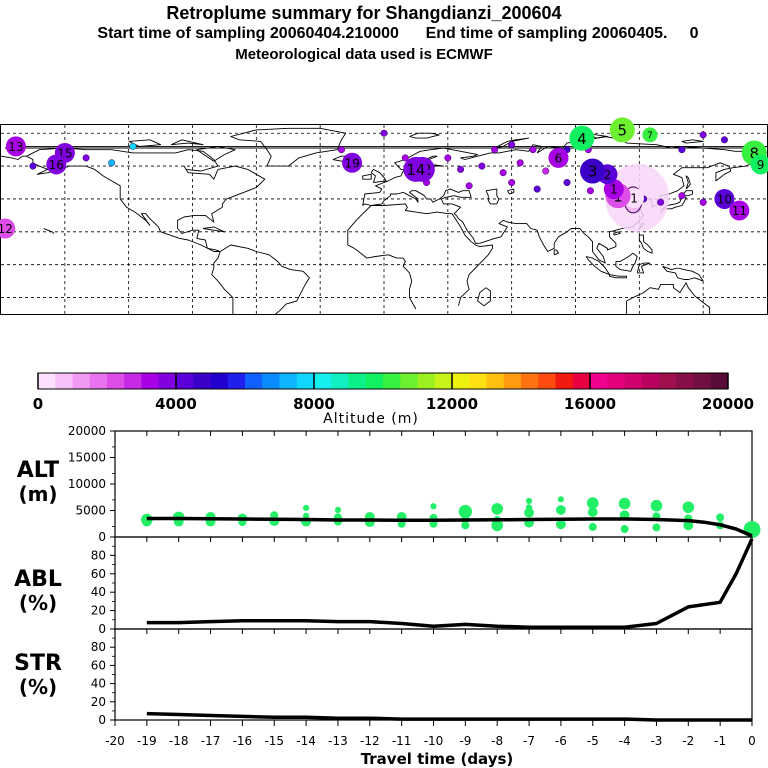  Describe the element at coordinates (465, 741) in the screenshot. I see `x-tick-label: -9` at that location.